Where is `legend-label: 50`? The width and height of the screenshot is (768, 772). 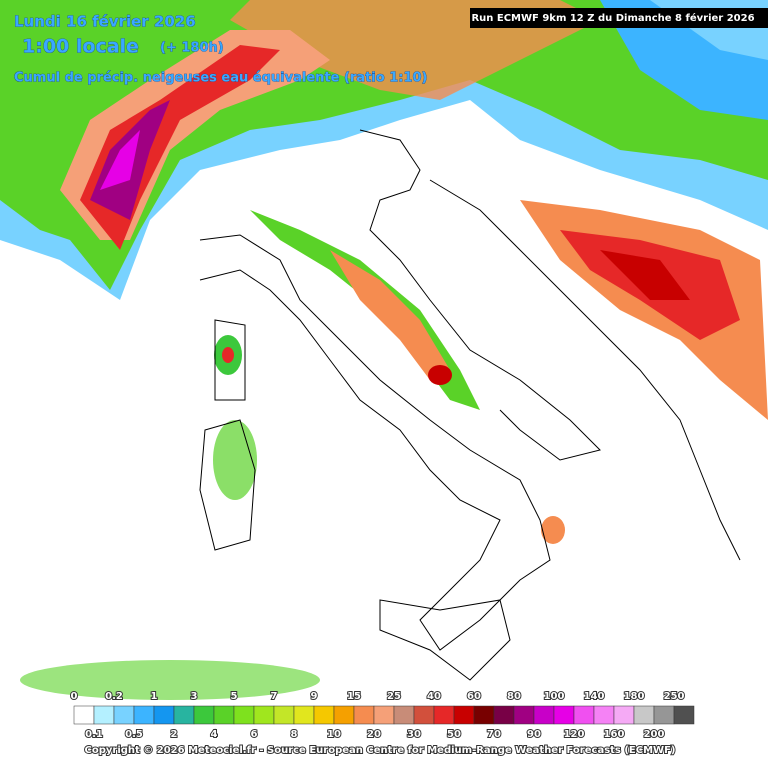 legend-label: 50 is located at coordinates (454, 734).